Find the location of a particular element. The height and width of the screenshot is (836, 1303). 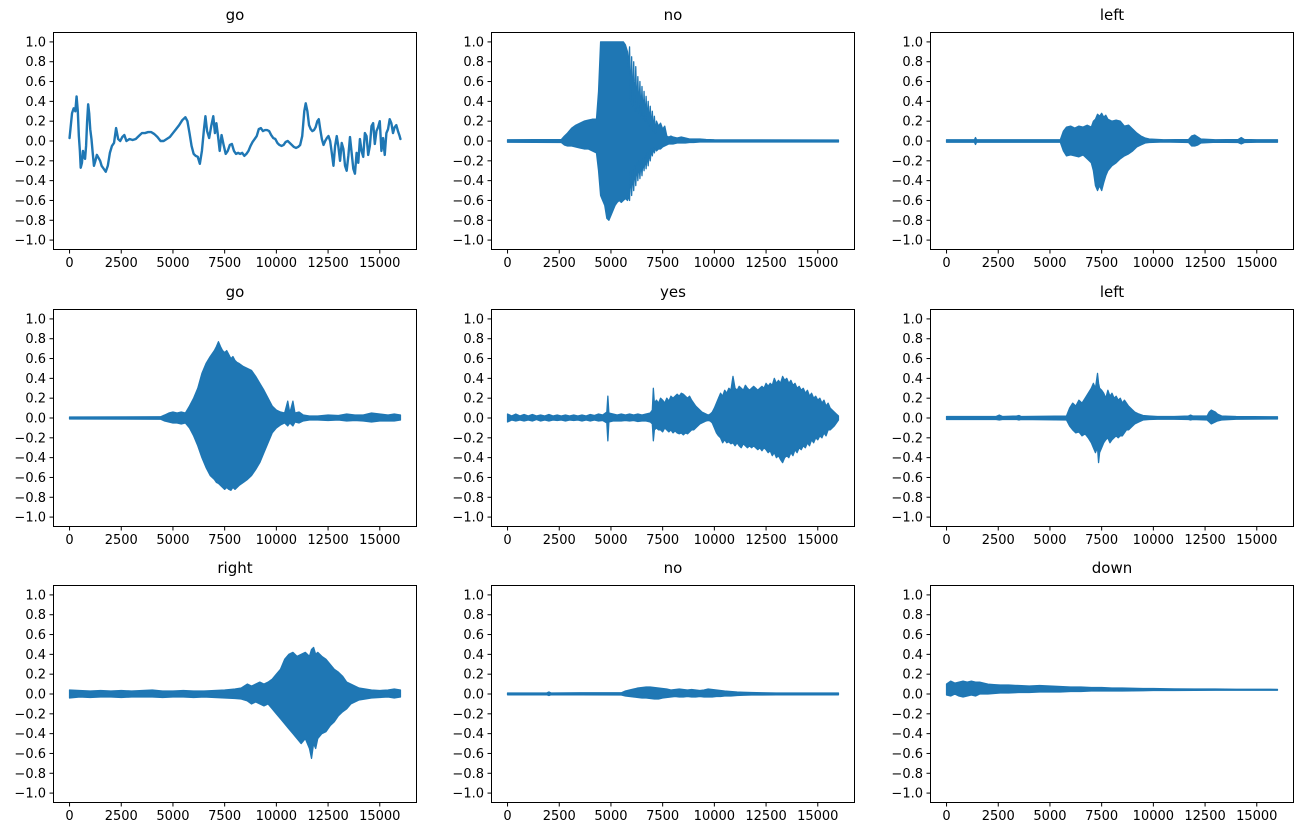

subplot-title: right is located at coordinates (235, 568).